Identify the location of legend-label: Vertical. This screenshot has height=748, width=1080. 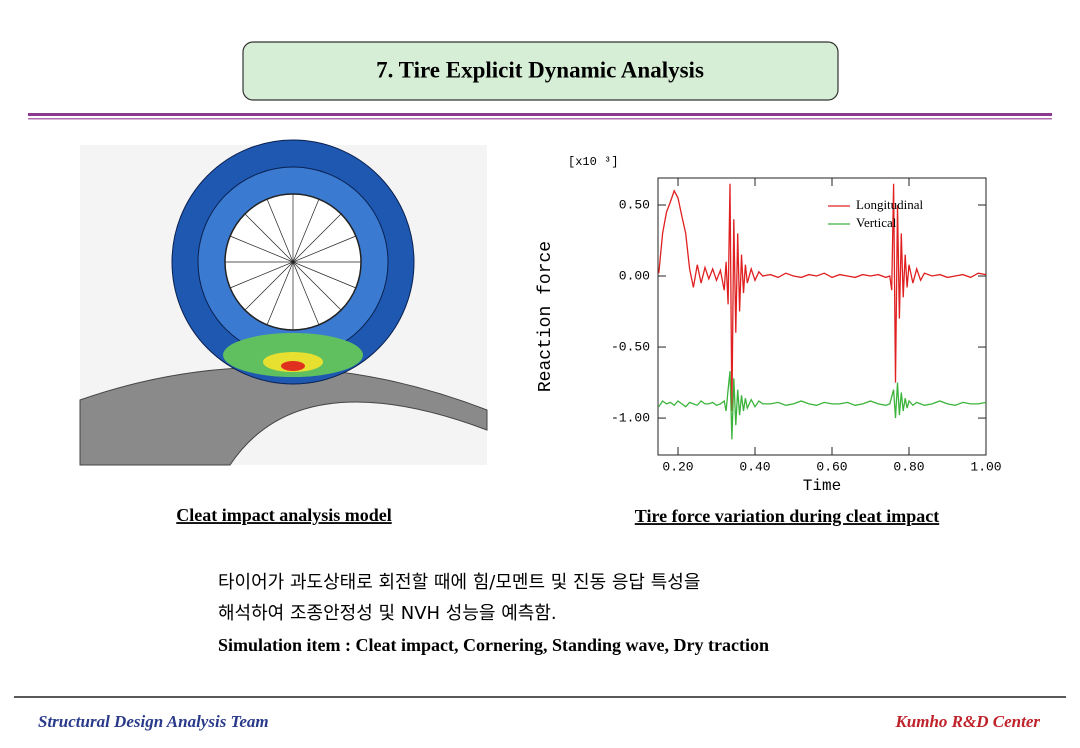
(876, 222).